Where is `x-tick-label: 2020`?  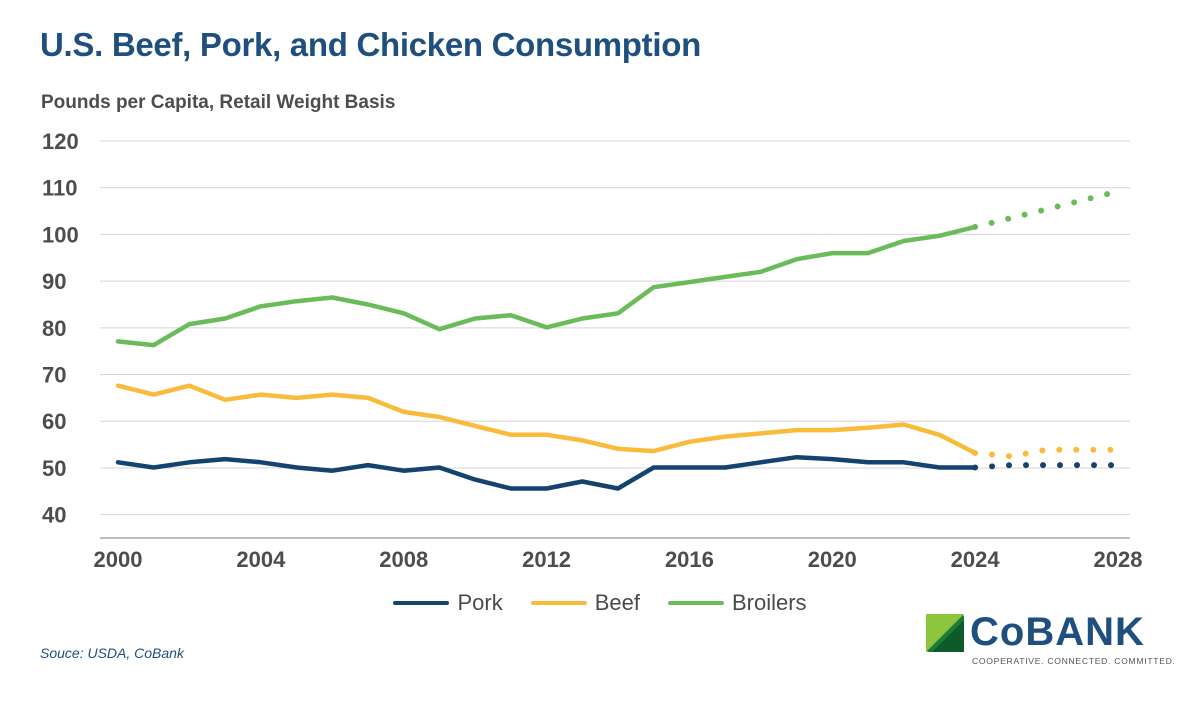 x-tick-label: 2020 is located at coordinates (832, 559).